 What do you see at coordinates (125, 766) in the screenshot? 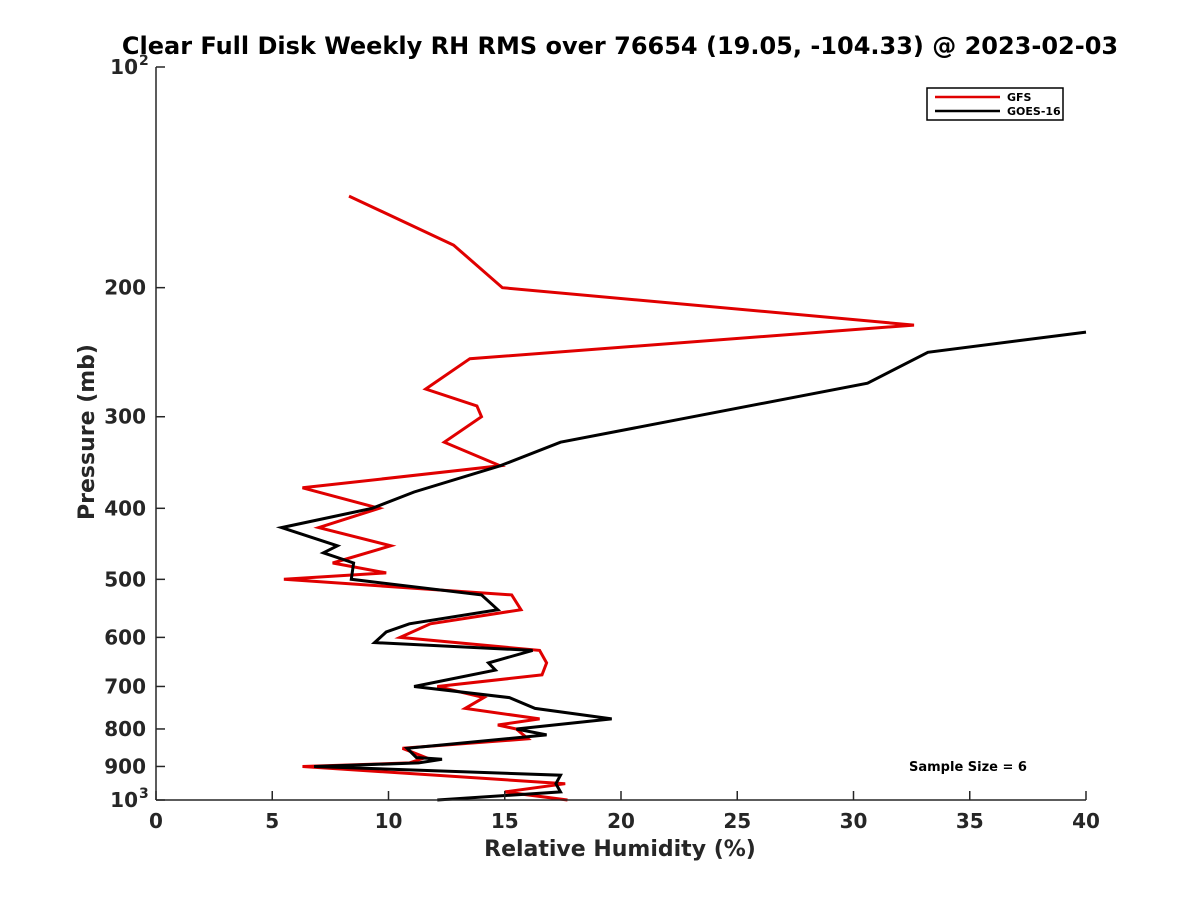
I see `y-tick-label: 900` at bounding box center [125, 766].